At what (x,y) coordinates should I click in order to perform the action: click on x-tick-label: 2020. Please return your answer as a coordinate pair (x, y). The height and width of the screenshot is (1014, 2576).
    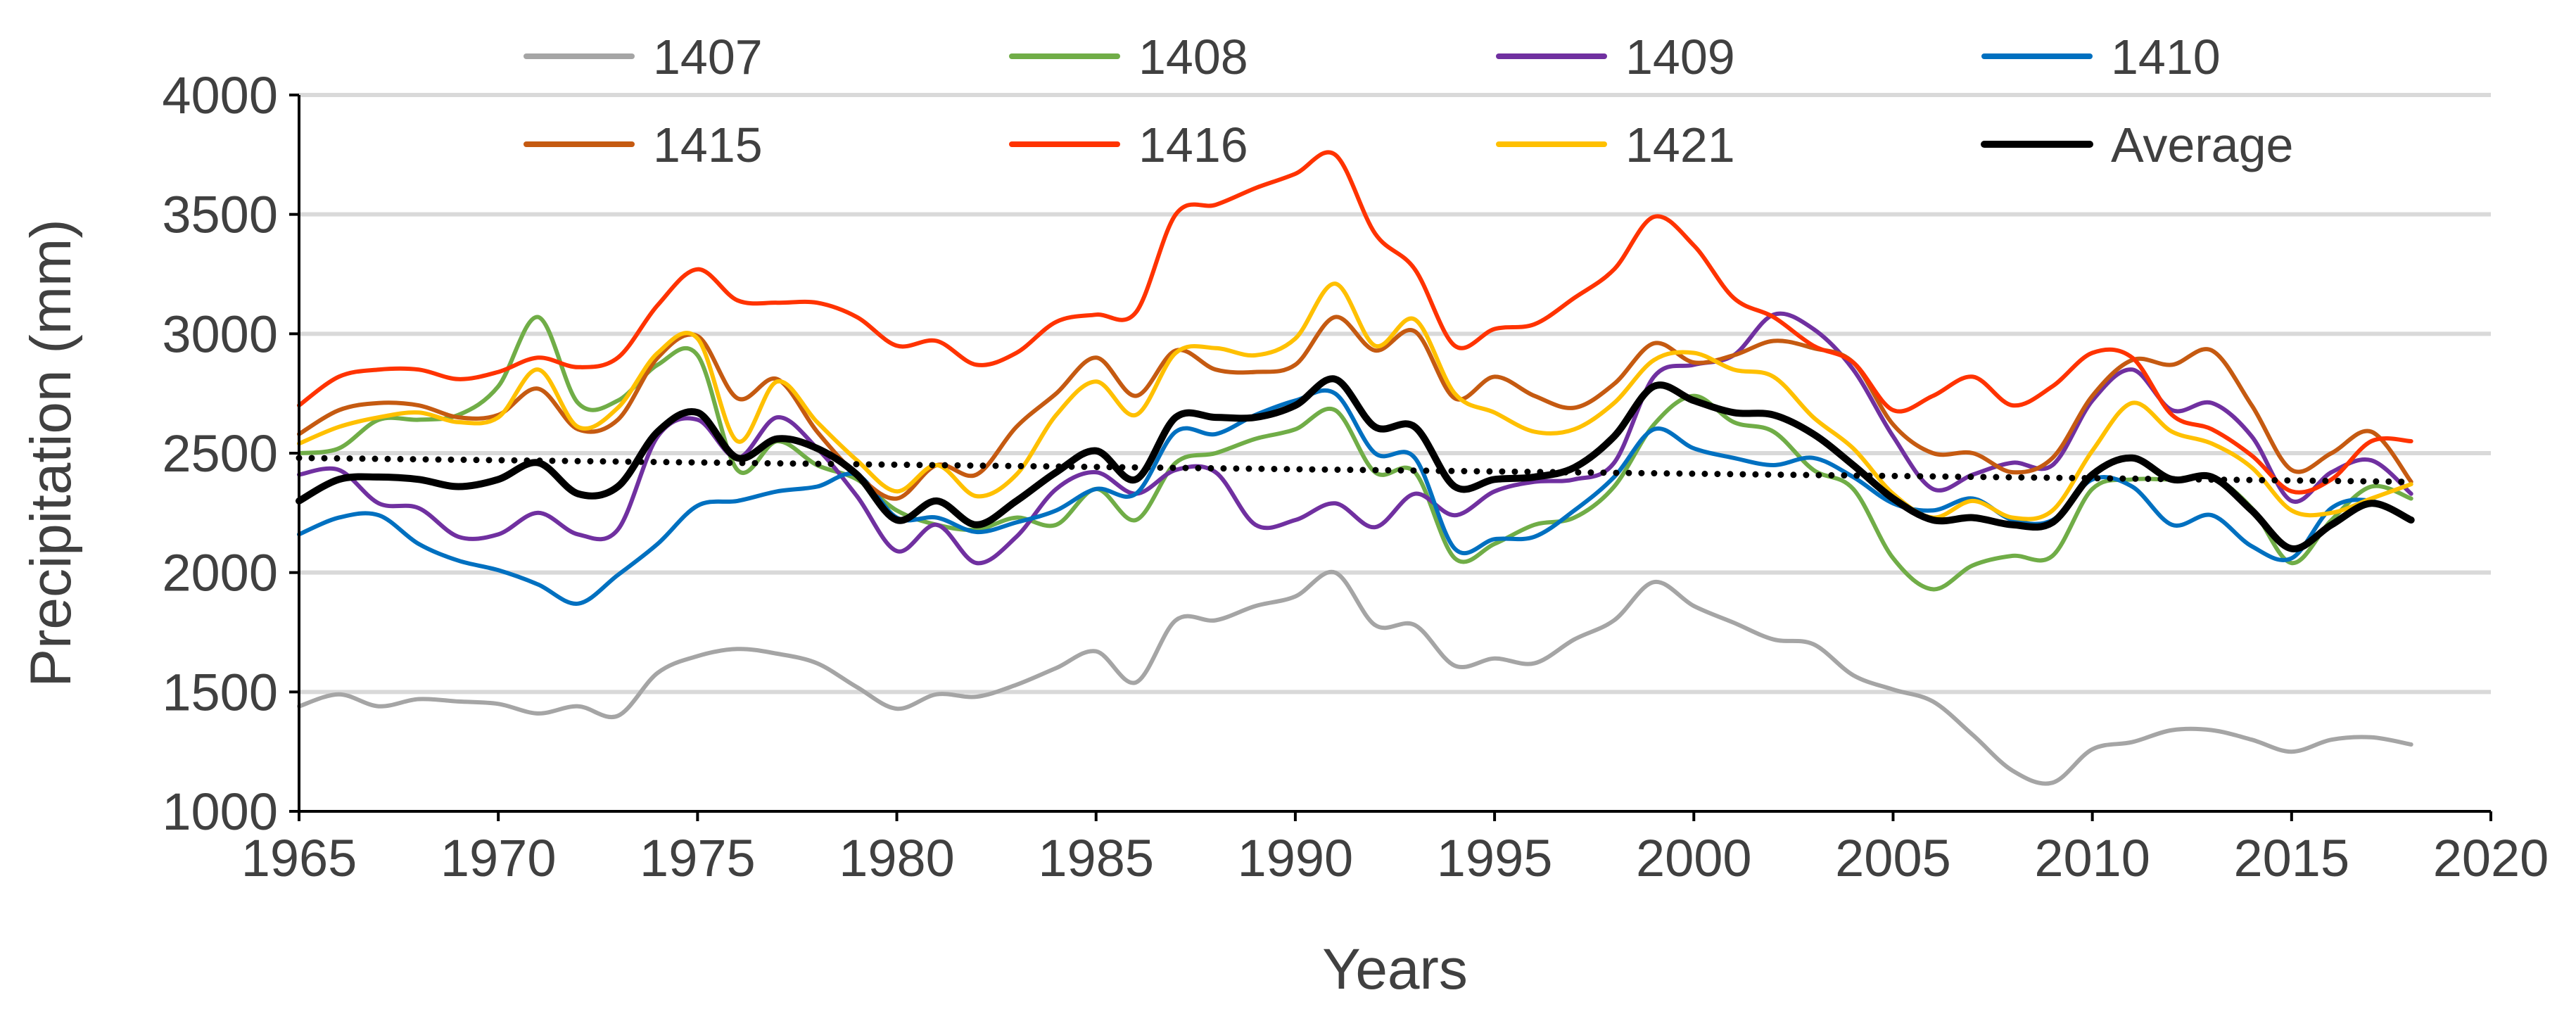
    Looking at the image, I should click on (2491, 858).